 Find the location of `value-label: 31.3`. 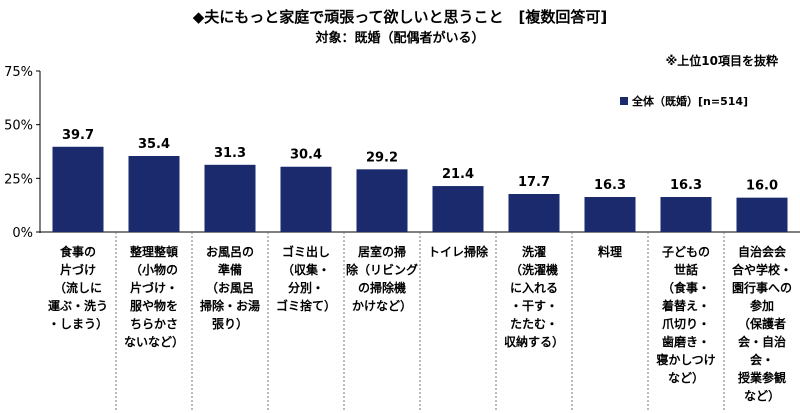

value-label: 31.3 is located at coordinates (230, 153).